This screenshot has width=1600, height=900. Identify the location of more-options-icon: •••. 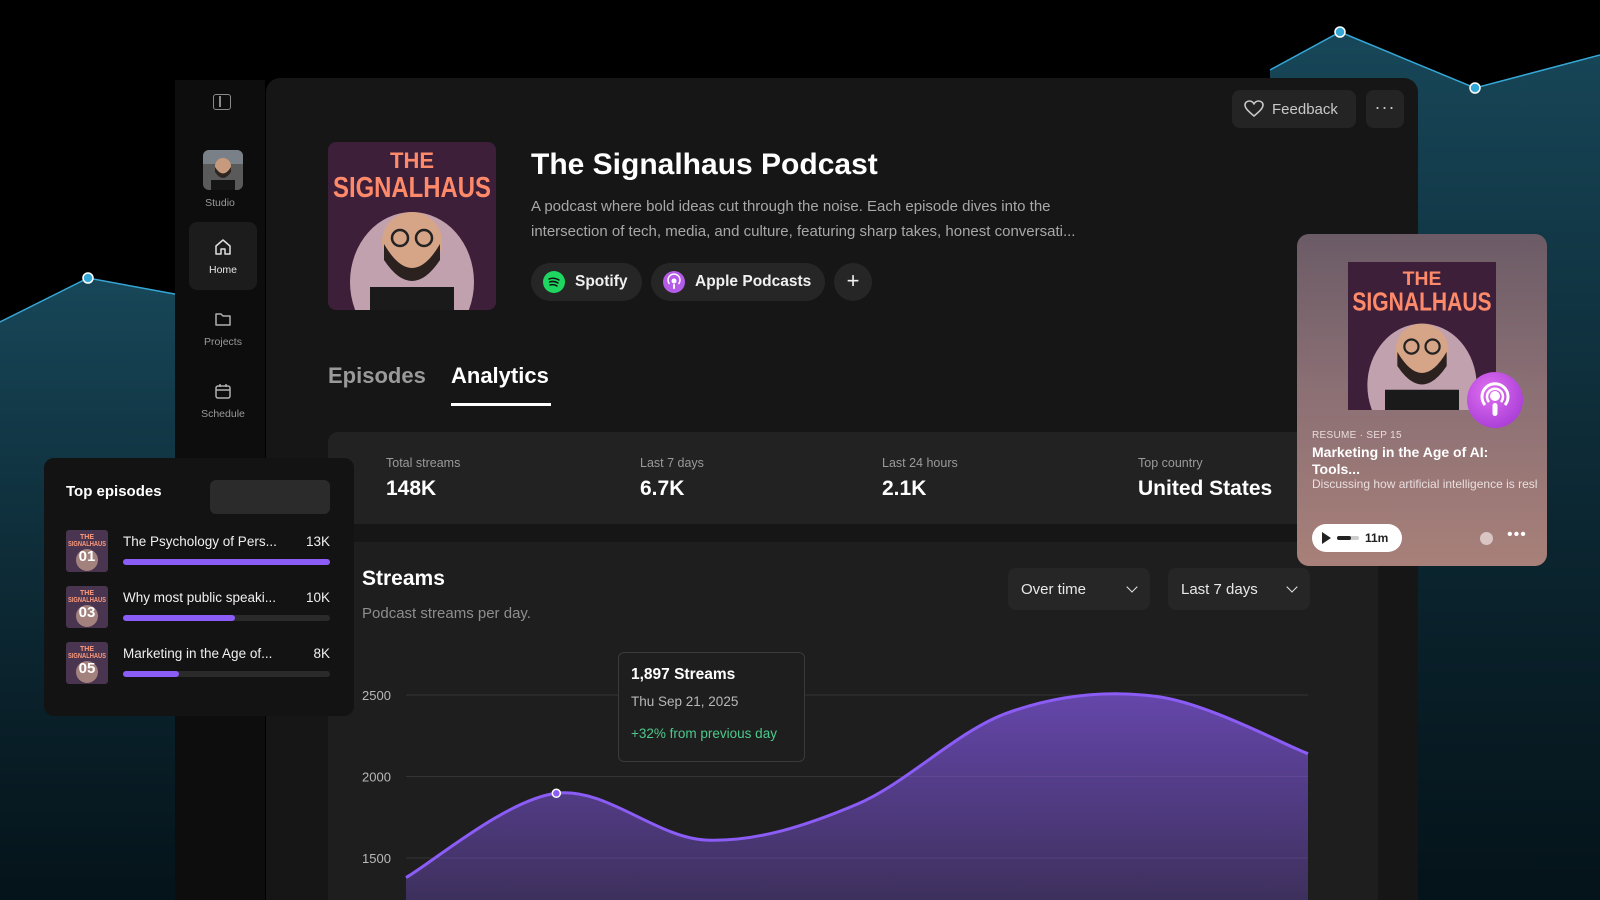
(1517, 534).